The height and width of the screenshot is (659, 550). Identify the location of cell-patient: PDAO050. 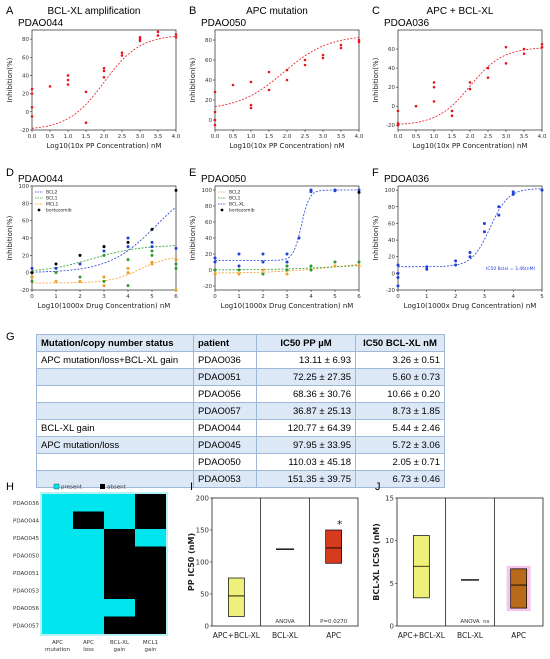
(225, 462).